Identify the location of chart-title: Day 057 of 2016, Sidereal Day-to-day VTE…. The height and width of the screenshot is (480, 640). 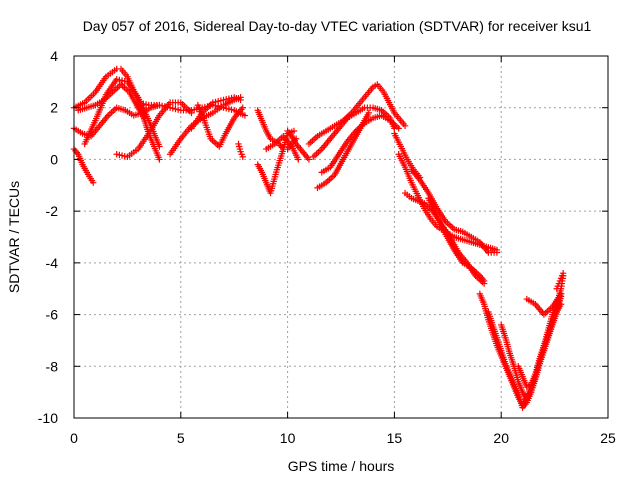
(337, 26).